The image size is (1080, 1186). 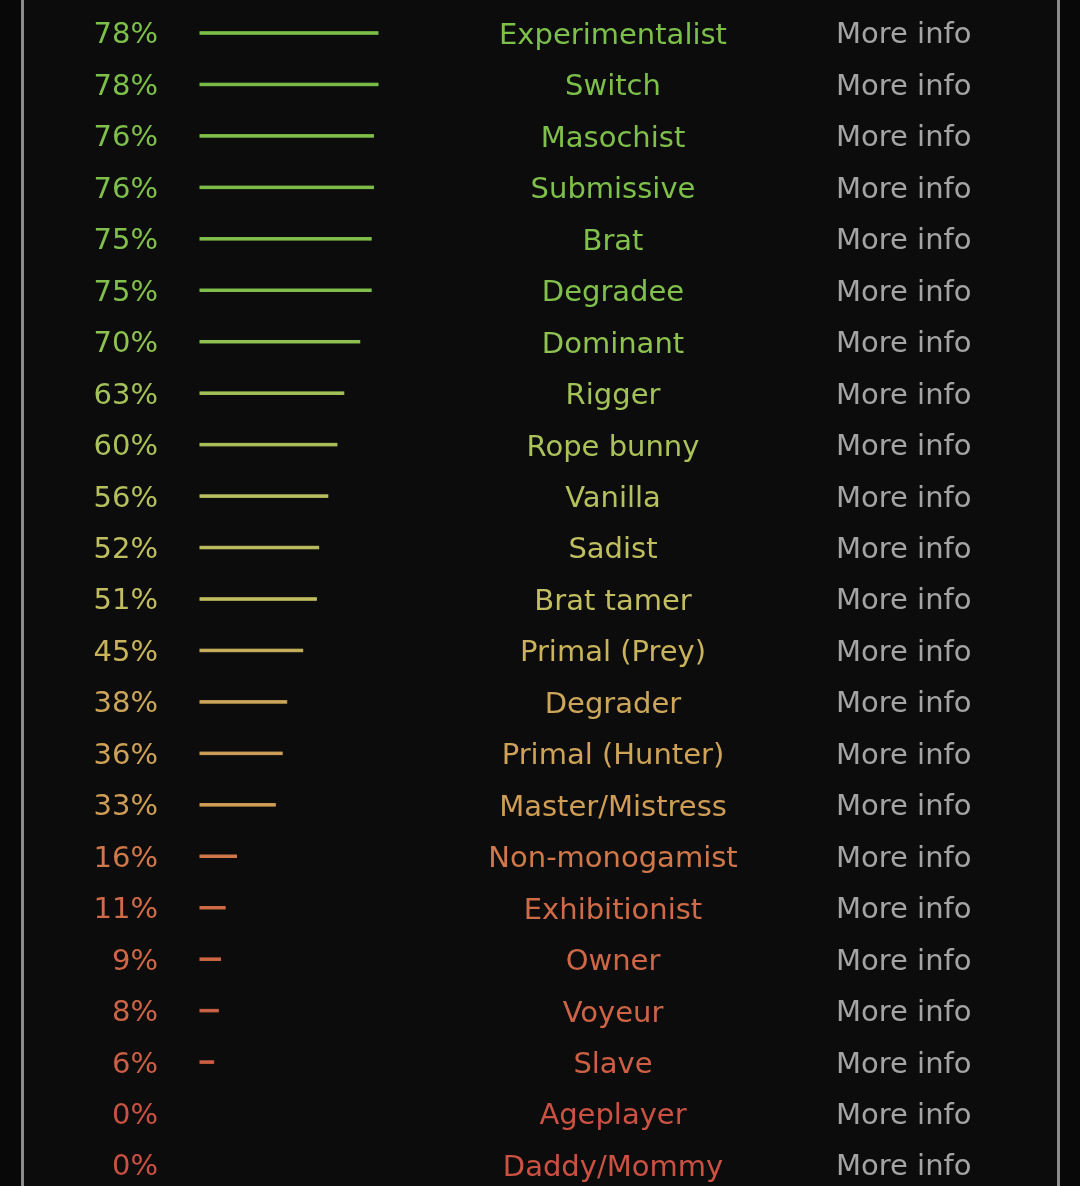 What do you see at coordinates (613, 239) in the screenshot?
I see `y-tick-label: Brat` at bounding box center [613, 239].